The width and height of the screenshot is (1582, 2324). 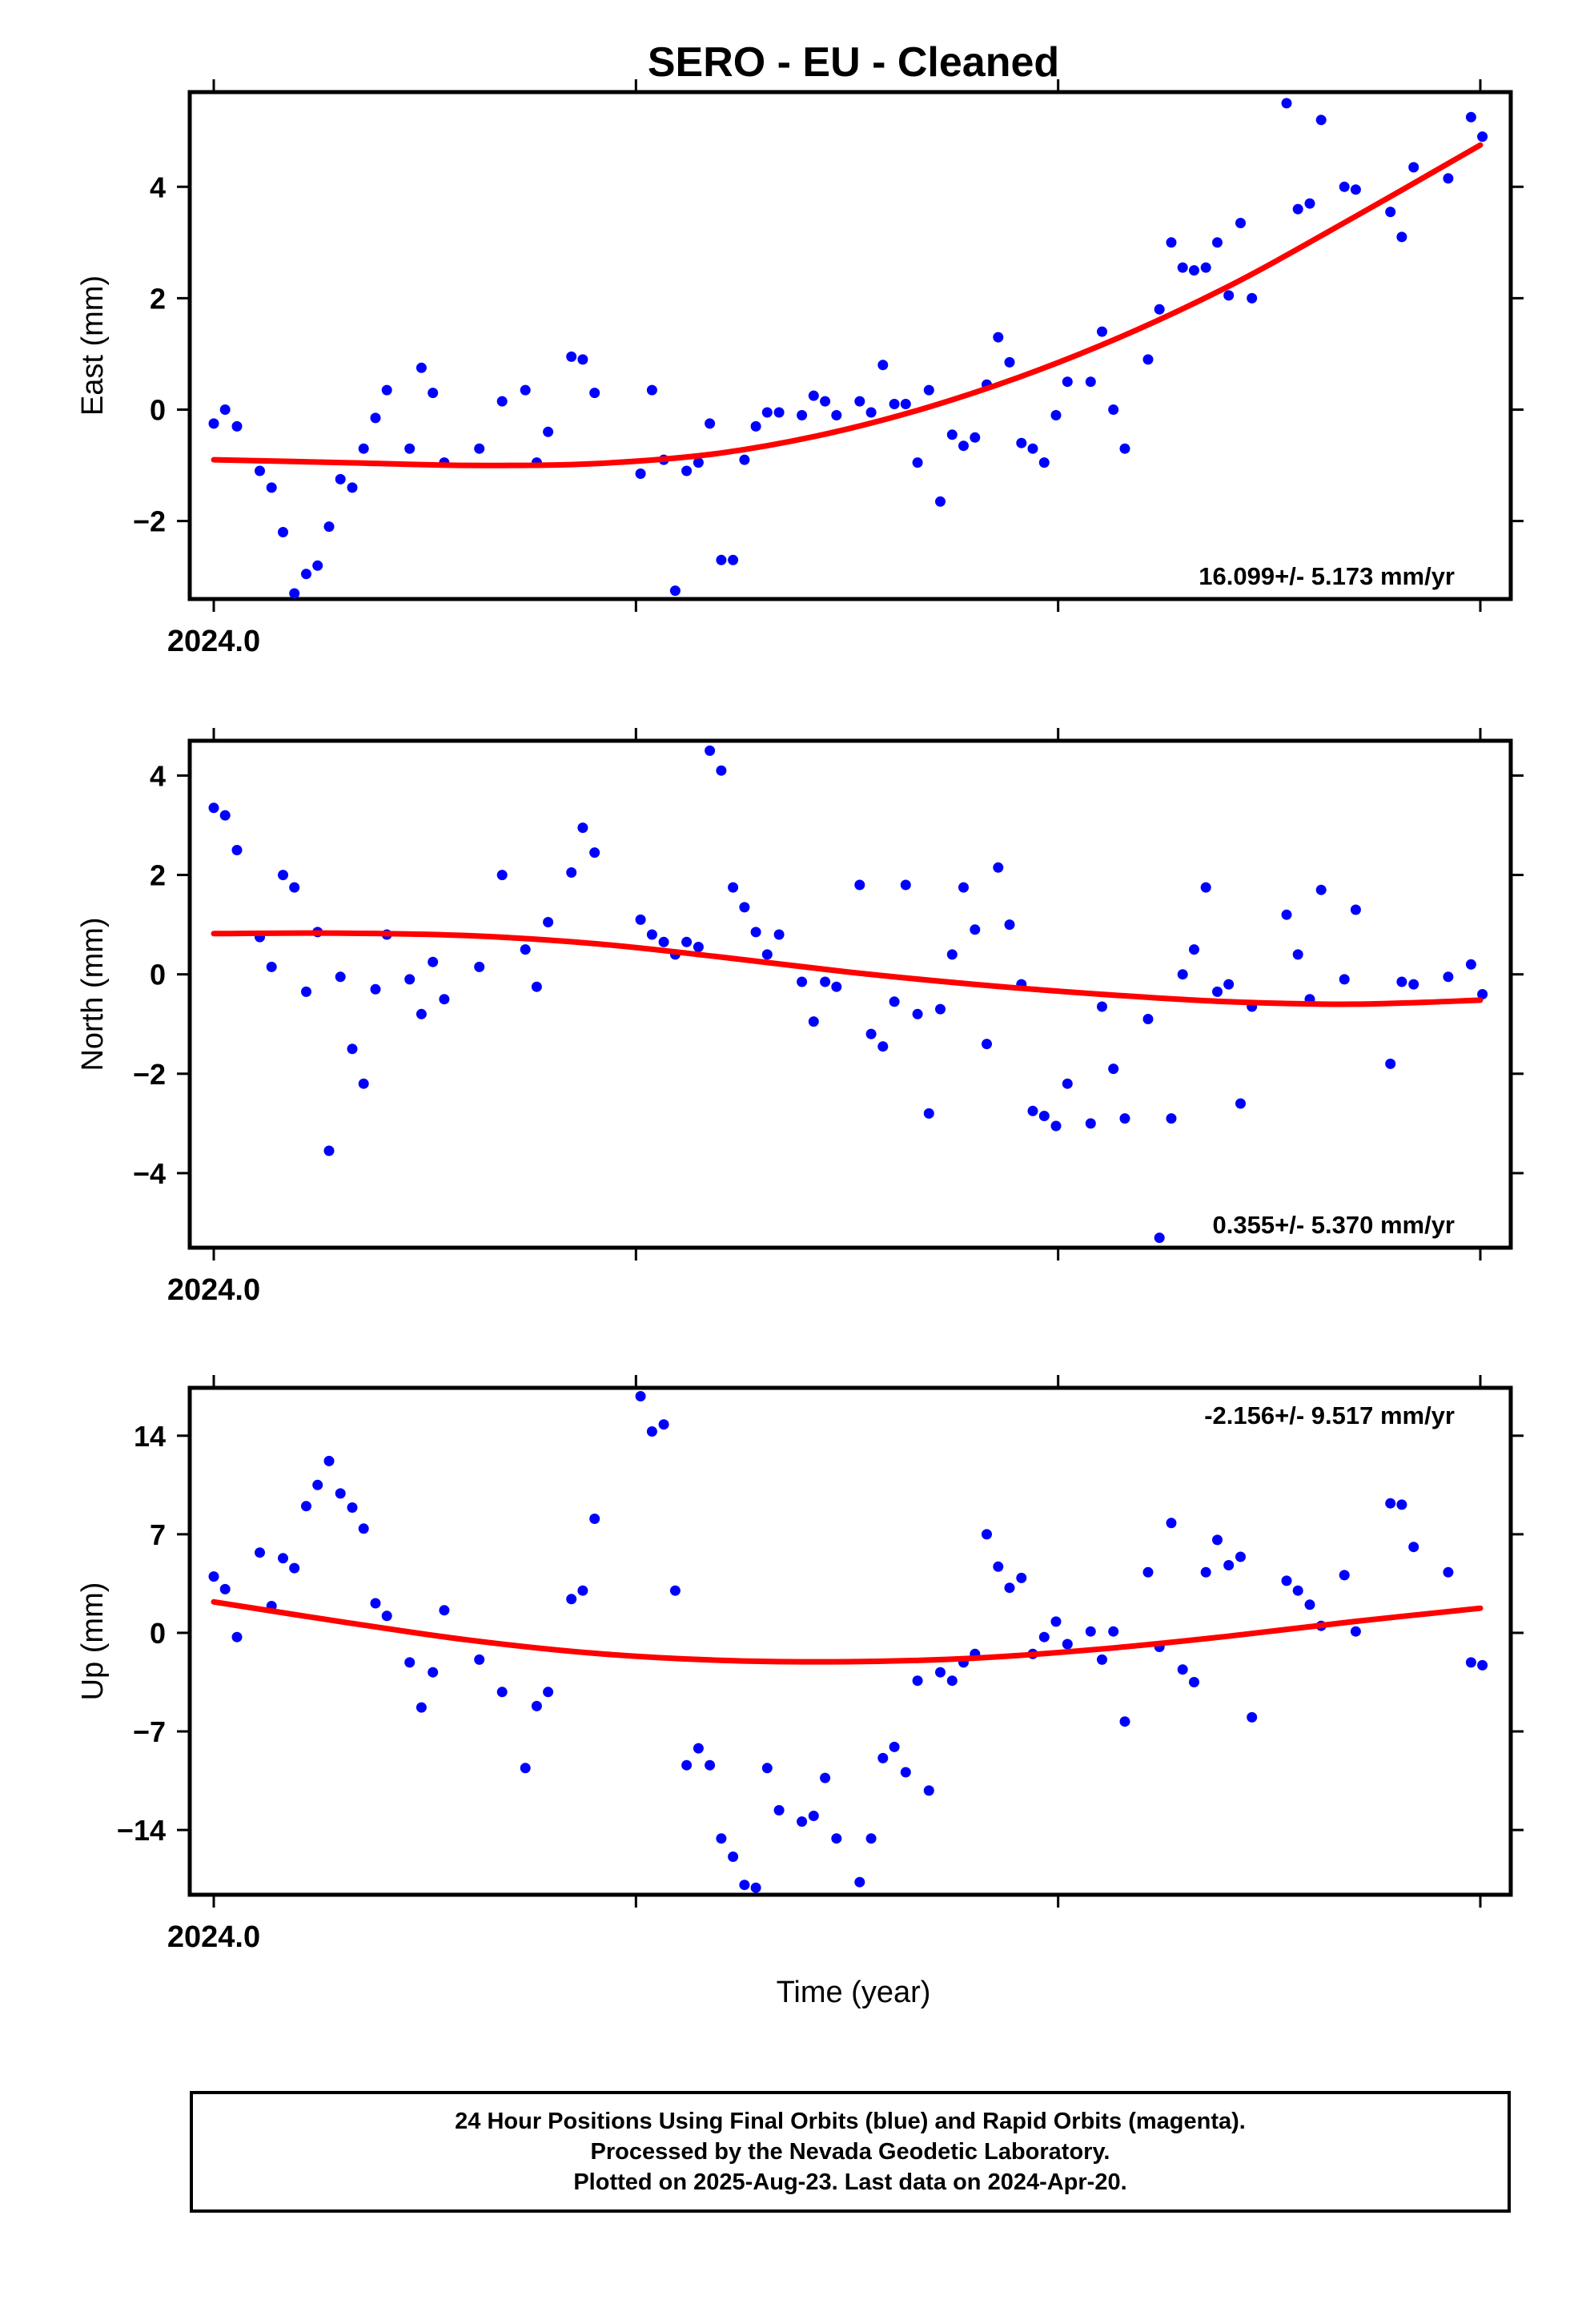 I want to click on east-ytick-label: 4, so click(x=158, y=187).